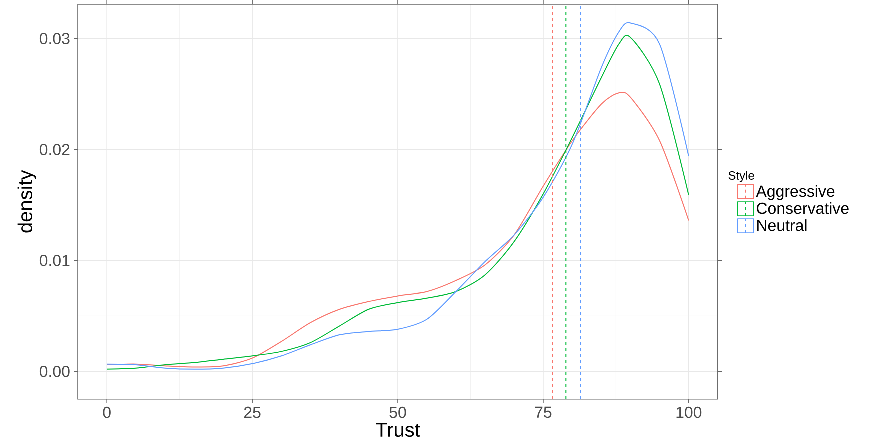 This screenshot has height=440, width=872. What do you see at coordinates (741, 176) in the screenshot?
I see `legend-title: Style` at bounding box center [741, 176].